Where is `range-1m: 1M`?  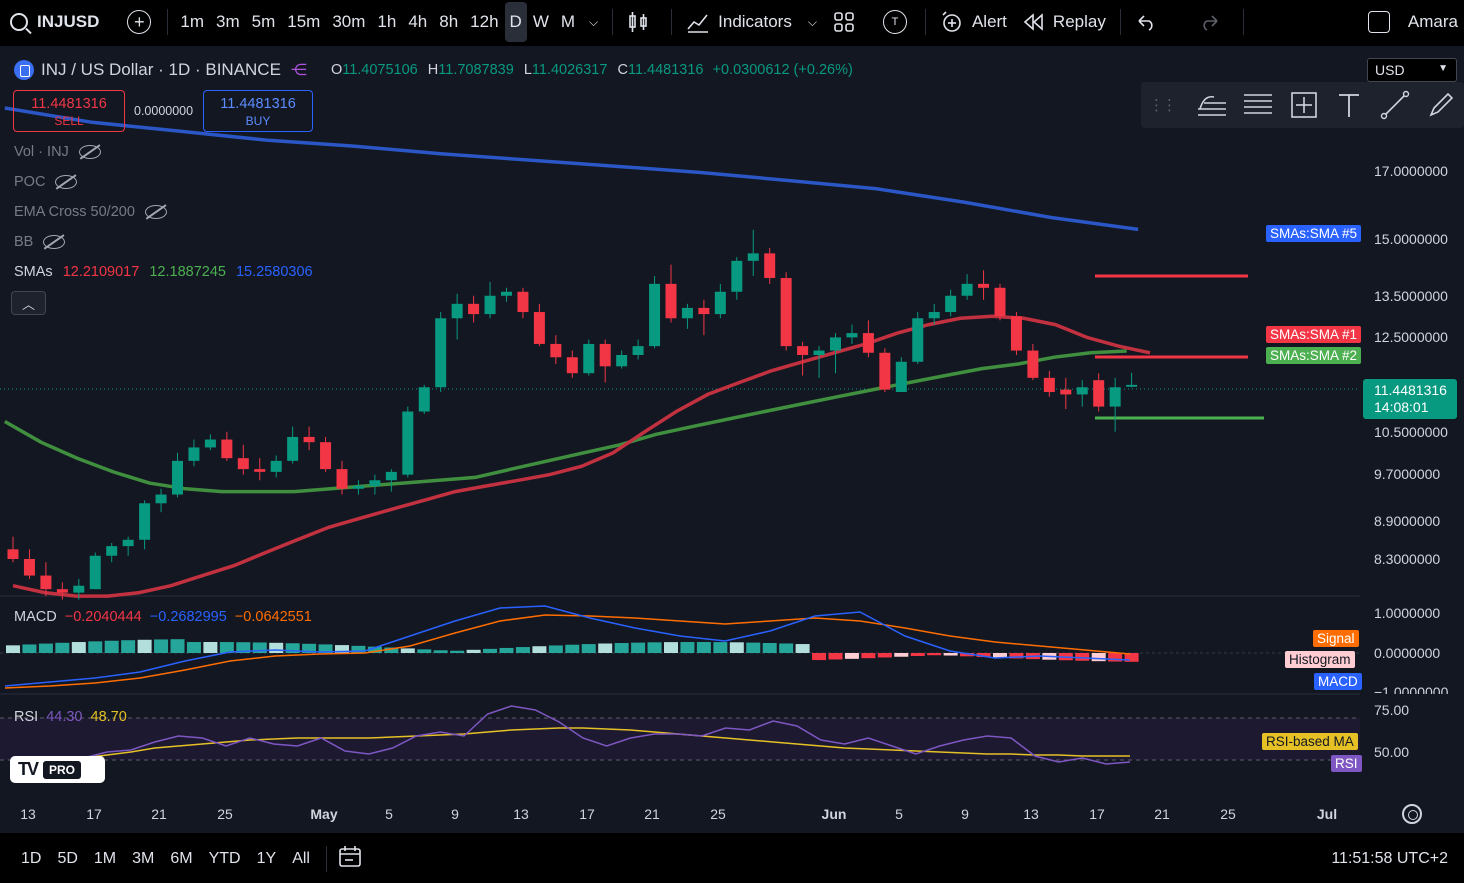 range-1m: 1M is located at coordinates (105, 858).